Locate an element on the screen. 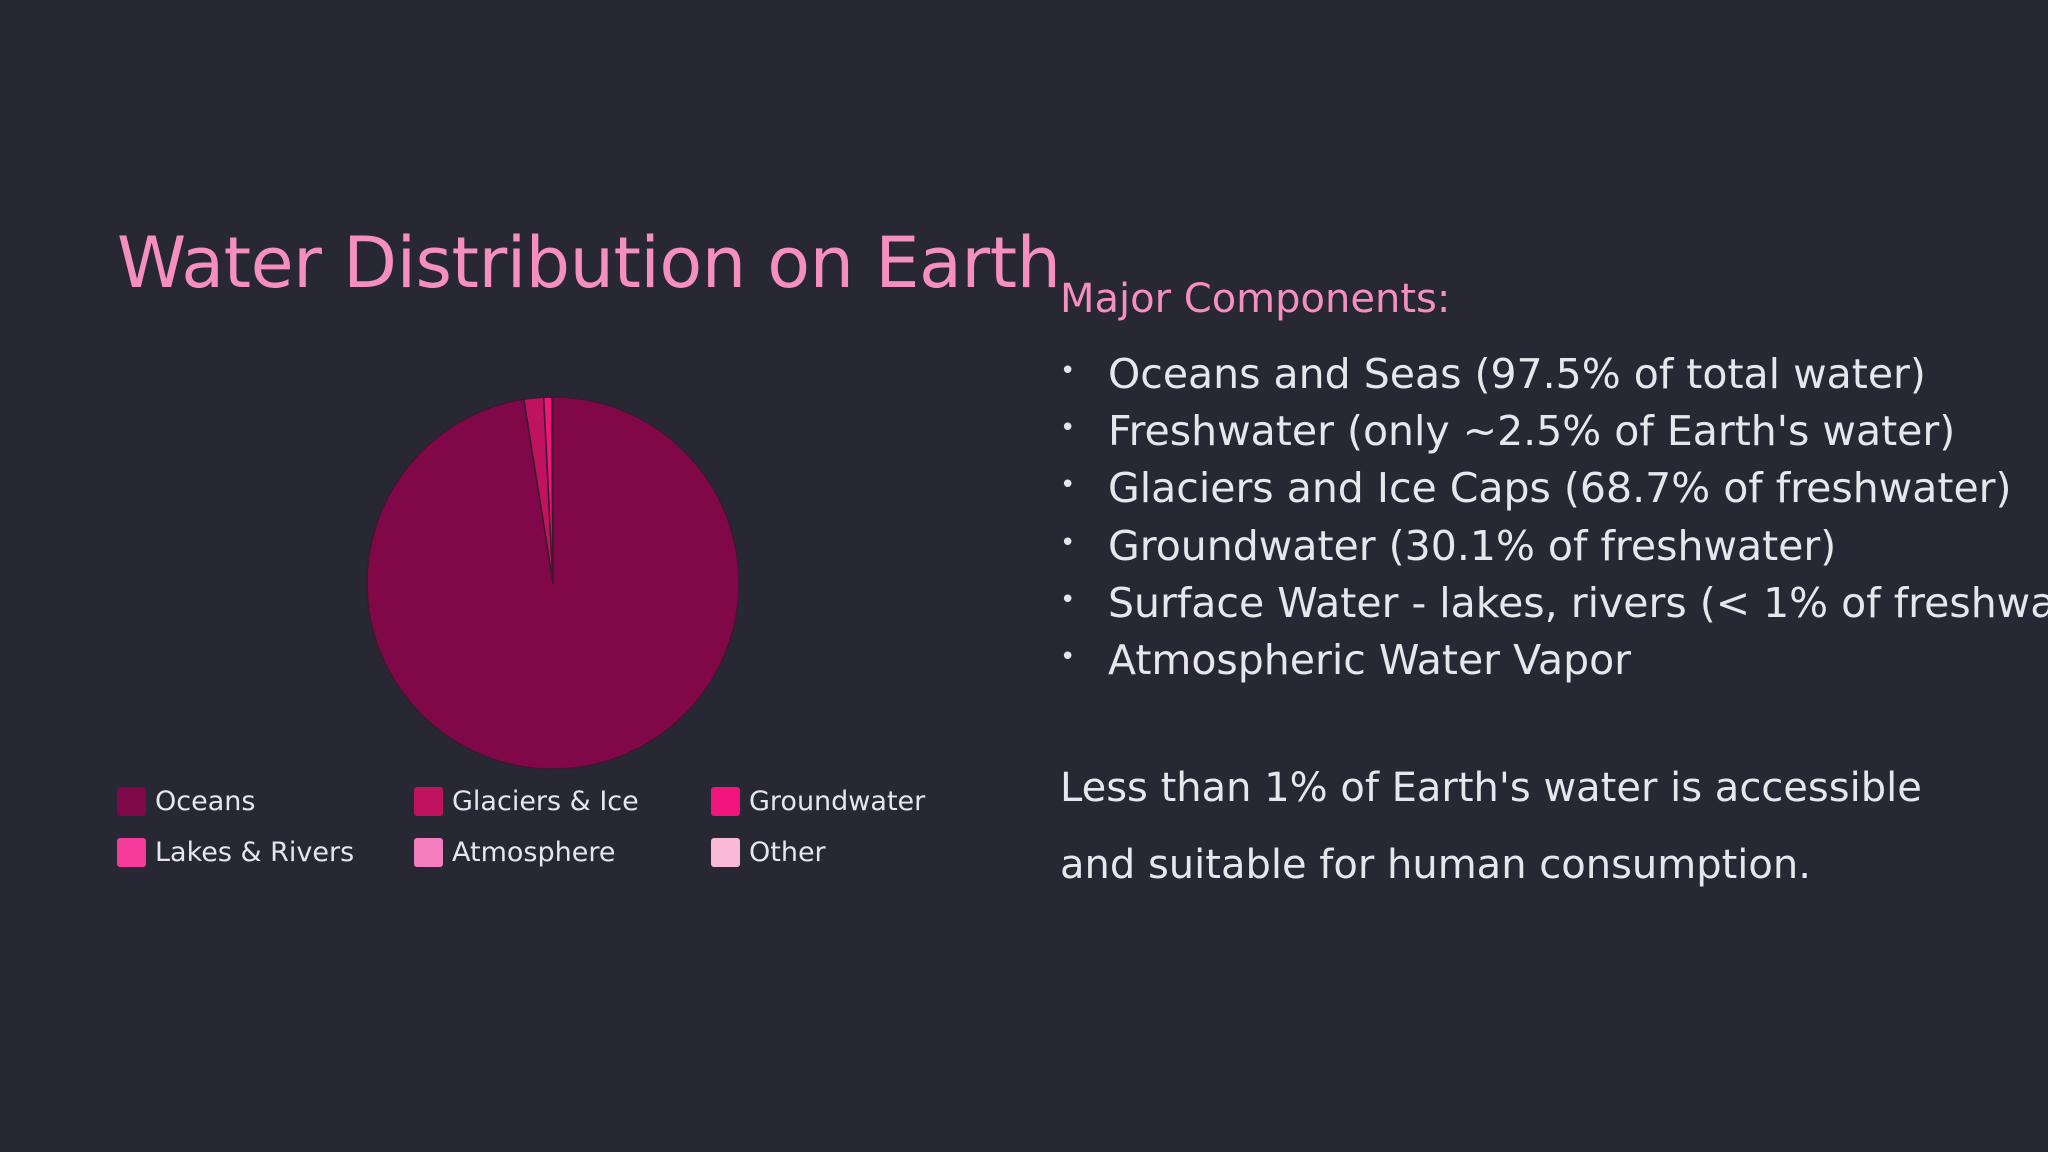 The width and height of the screenshot is (2048, 1152). legend-label: Lakes & Rivers is located at coordinates (255, 852).